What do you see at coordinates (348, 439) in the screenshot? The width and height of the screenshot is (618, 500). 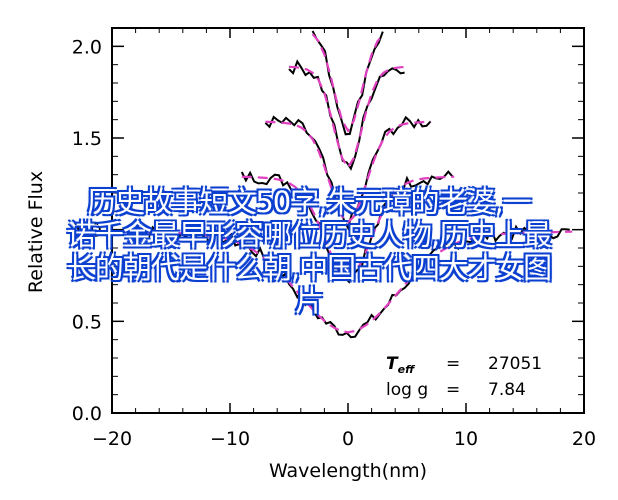 I see `x-tick-label: 0` at bounding box center [348, 439].